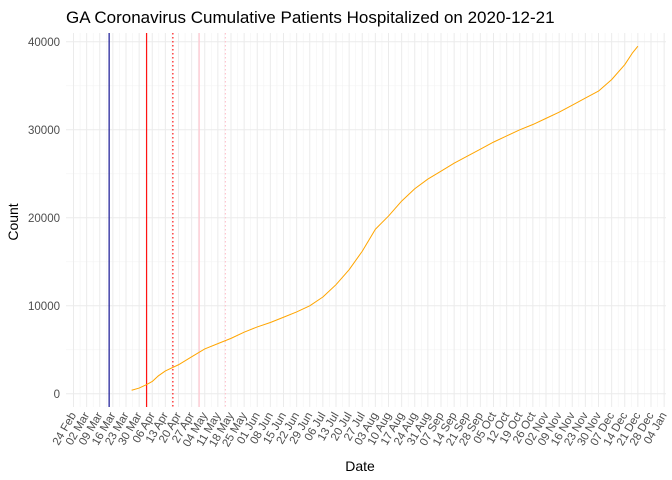 The width and height of the screenshot is (672, 480). I want to click on y-tick-label: 30000, so click(44, 131).